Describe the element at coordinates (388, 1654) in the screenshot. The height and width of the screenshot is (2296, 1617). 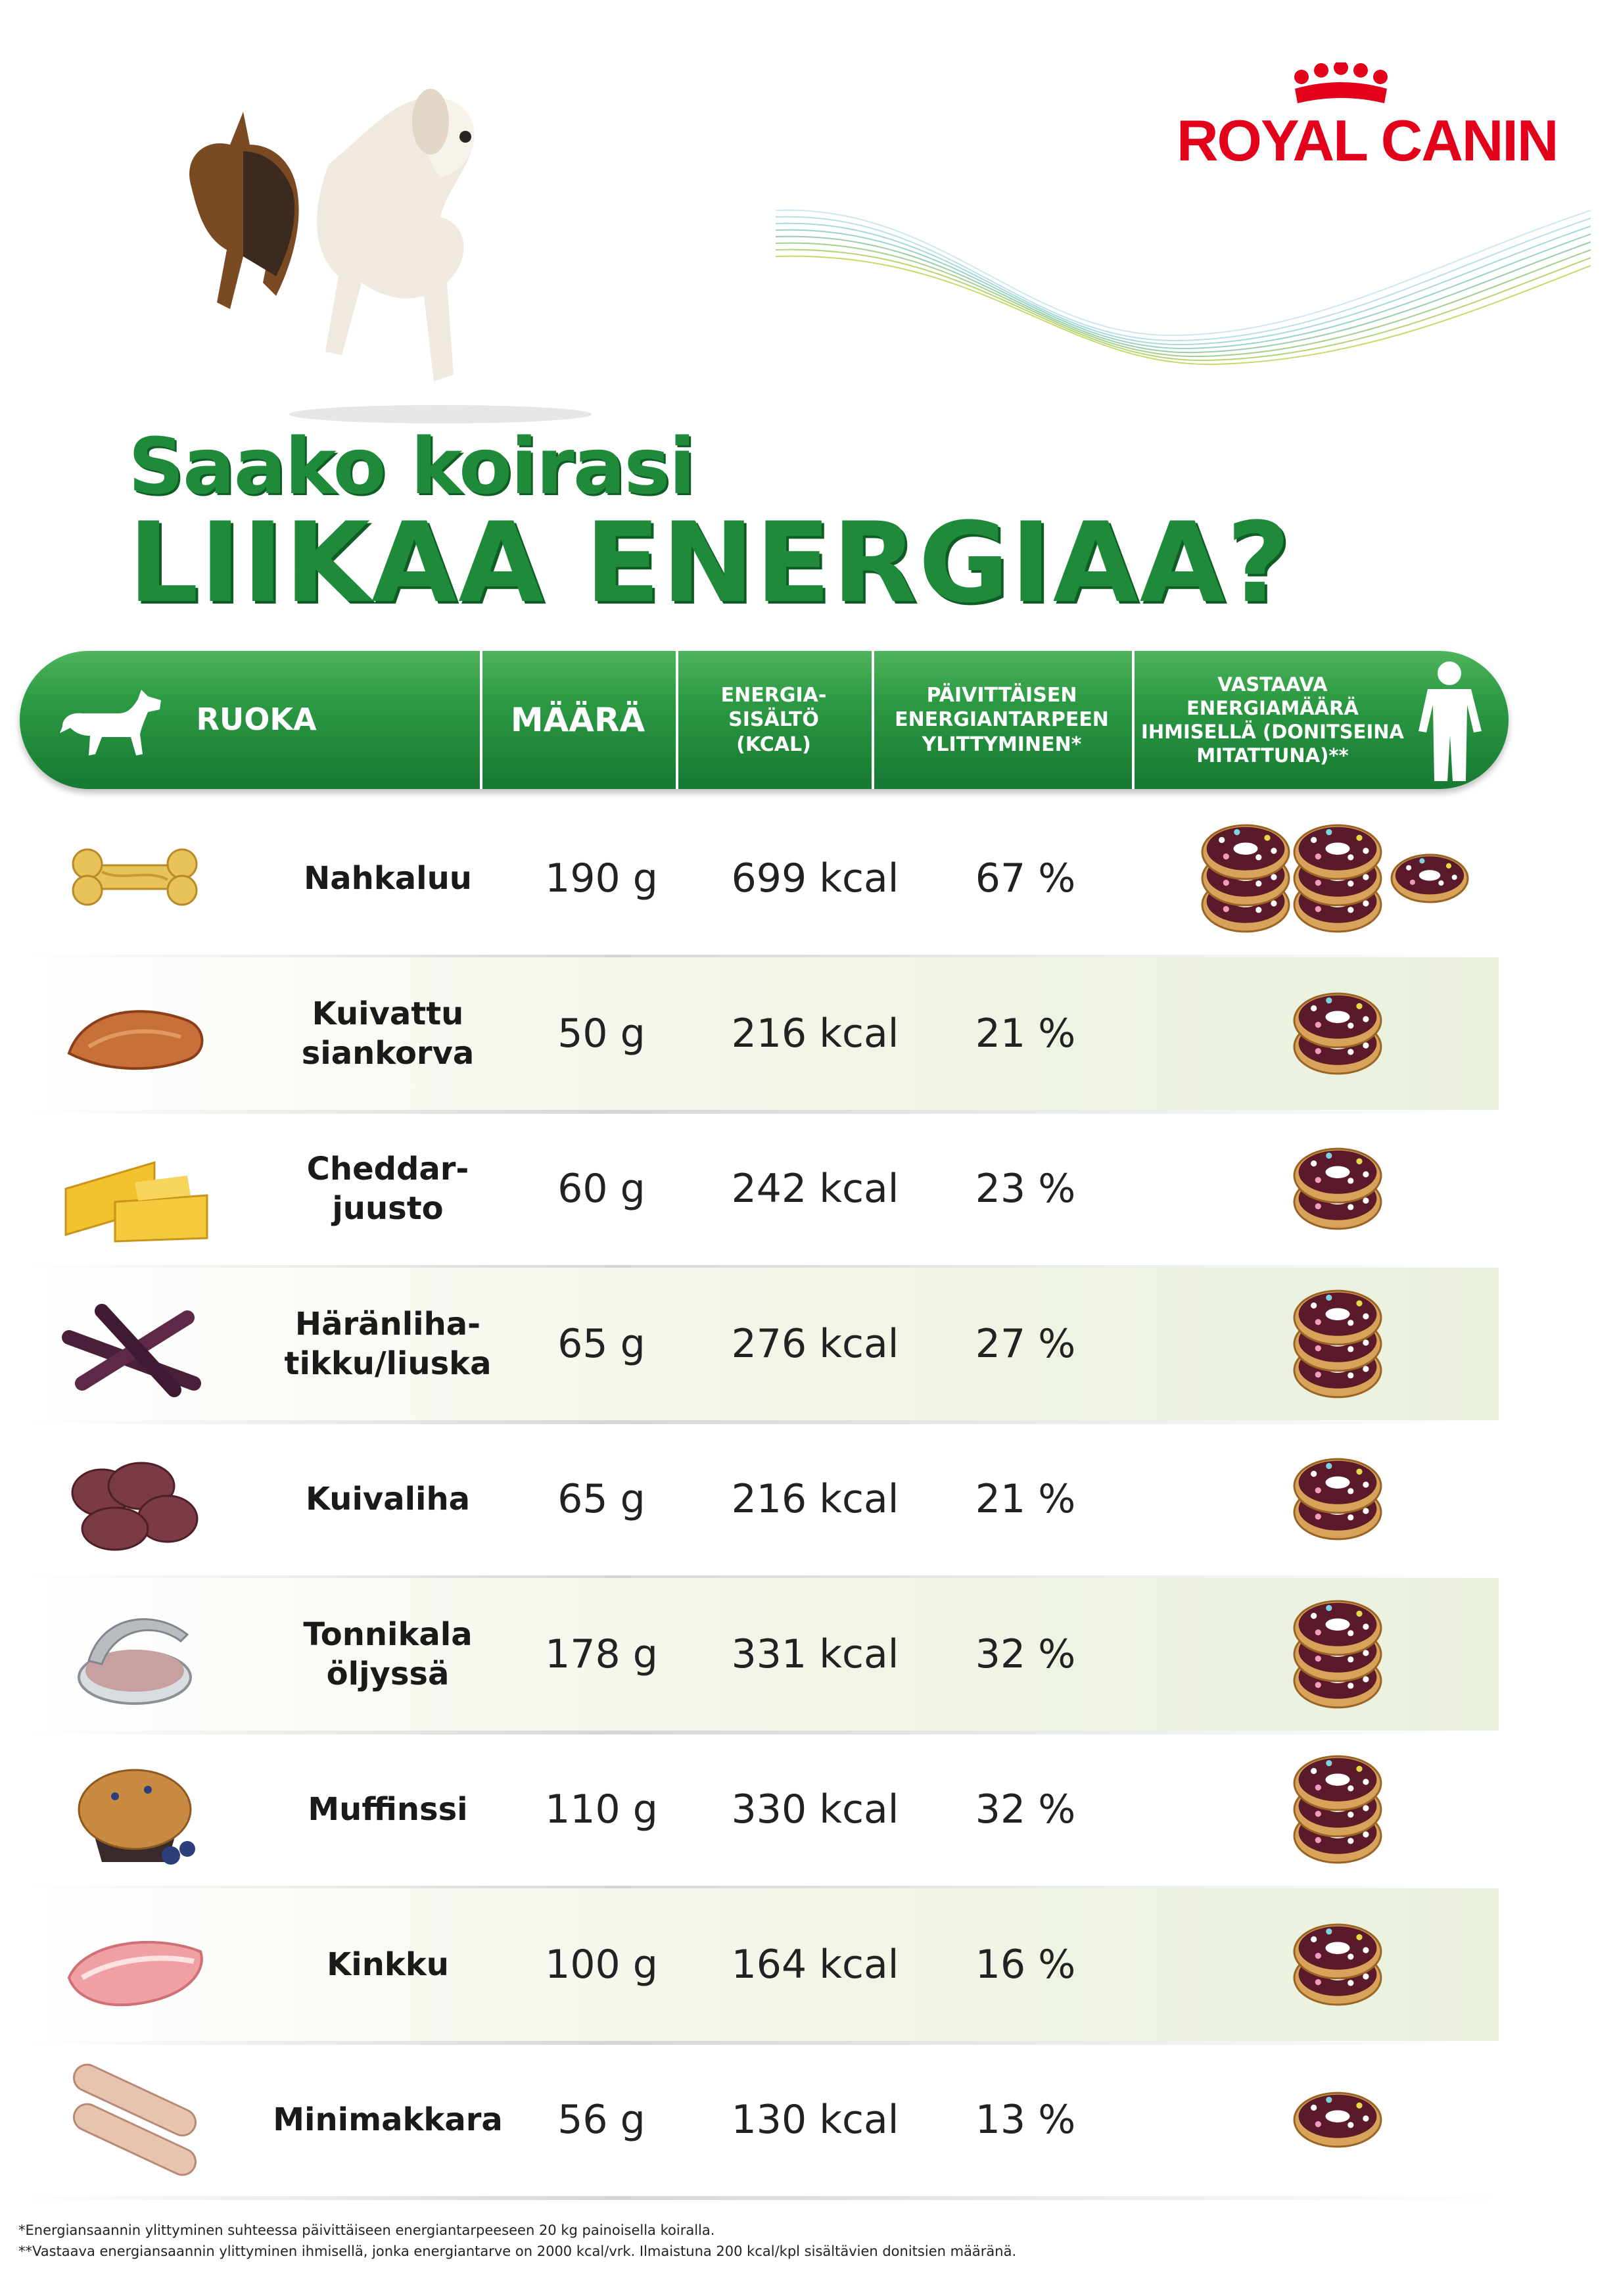
I see `food-name: Tonnikala öljyssä` at that location.